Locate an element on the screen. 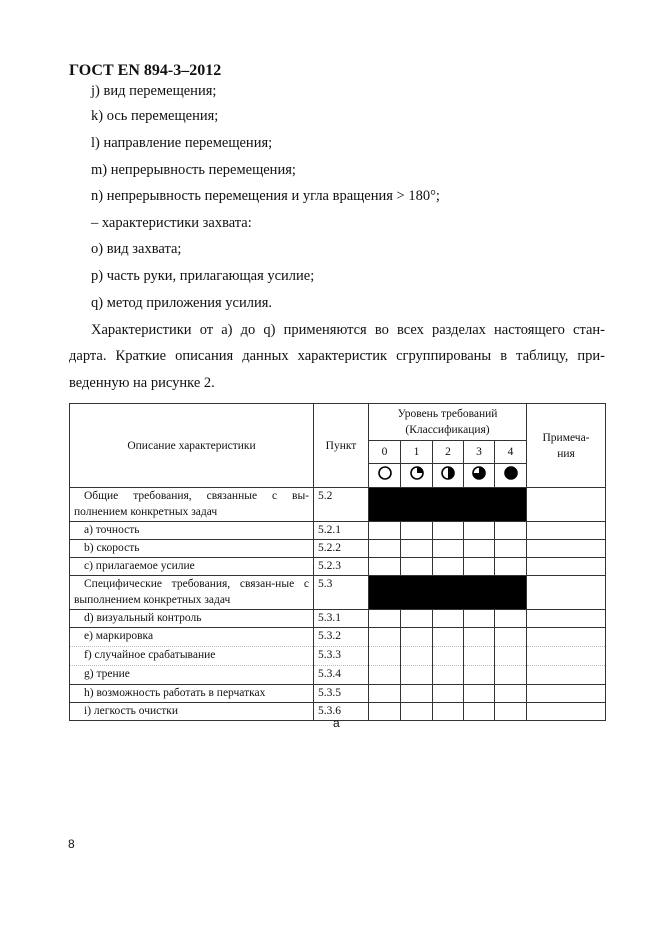 This screenshot has width=661, height=934. table-row: i) легкость очистки 5.3.6 is located at coordinates (337, 711).